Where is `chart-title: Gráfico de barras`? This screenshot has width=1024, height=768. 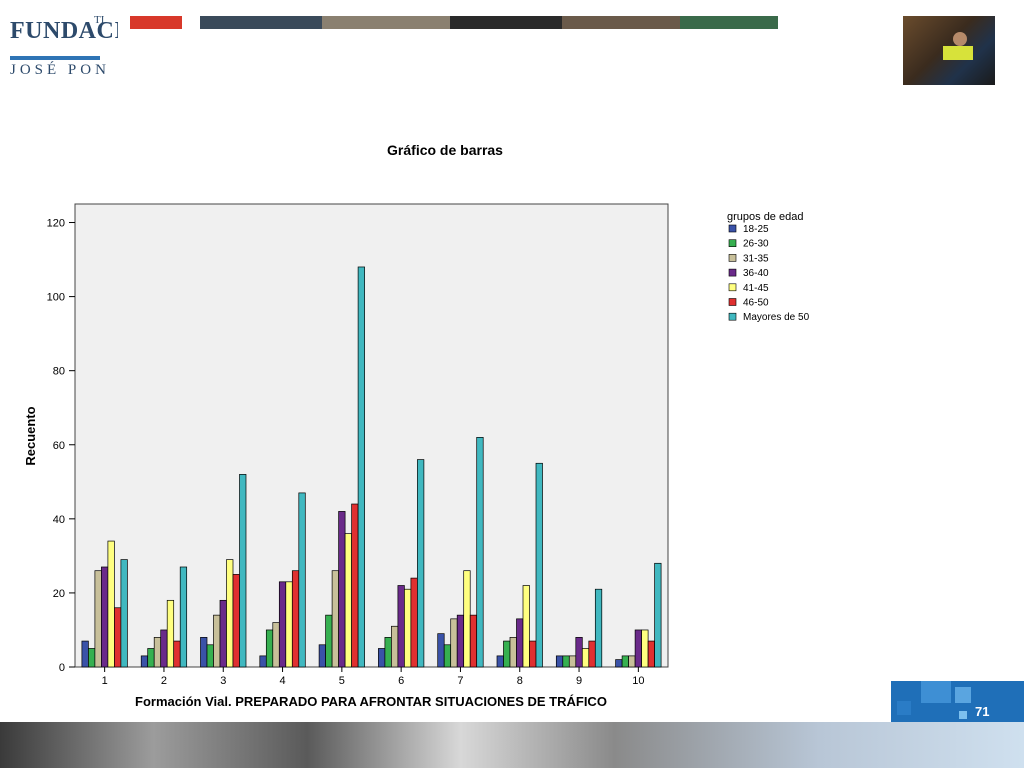
chart-title: Gráfico de barras is located at coordinates (445, 150).